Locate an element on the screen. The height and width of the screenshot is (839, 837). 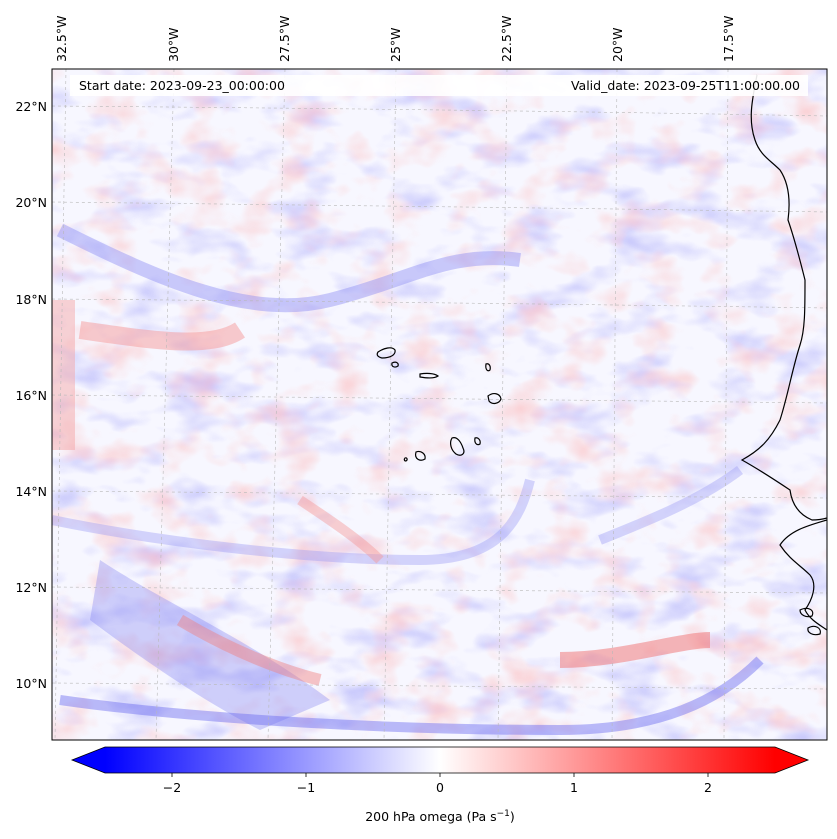
cape-verde-sal is located at coordinates (488, 367).